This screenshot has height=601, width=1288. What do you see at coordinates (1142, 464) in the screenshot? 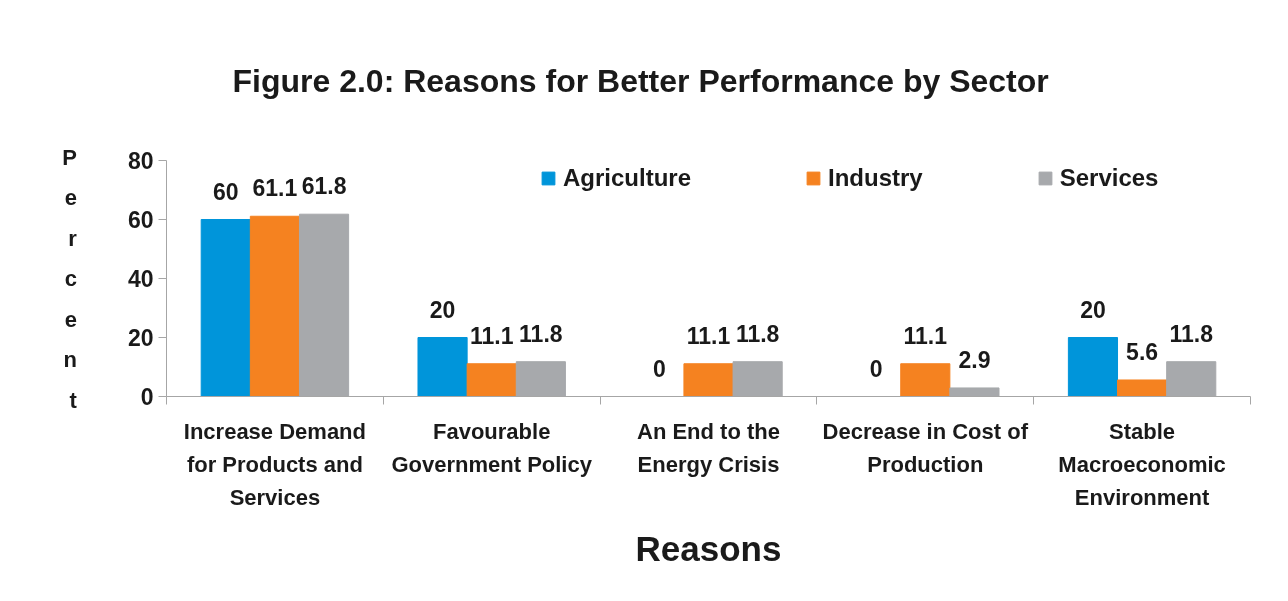
I see `x-tick-label: Stable Macroeconomic Environment` at bounding box center [1142, 464].